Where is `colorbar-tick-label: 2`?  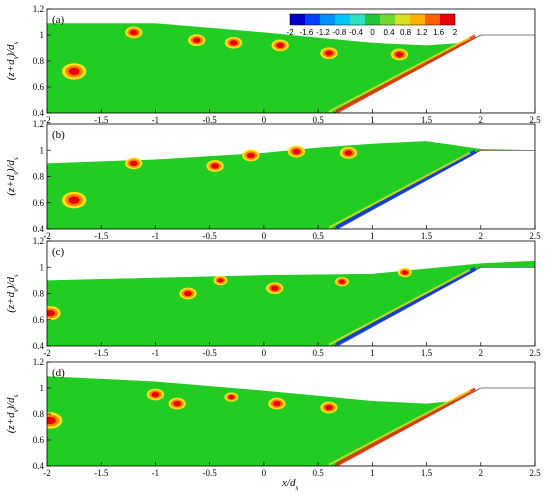
colorbar-tick-label: 2 is located at coordinates (455, 32).